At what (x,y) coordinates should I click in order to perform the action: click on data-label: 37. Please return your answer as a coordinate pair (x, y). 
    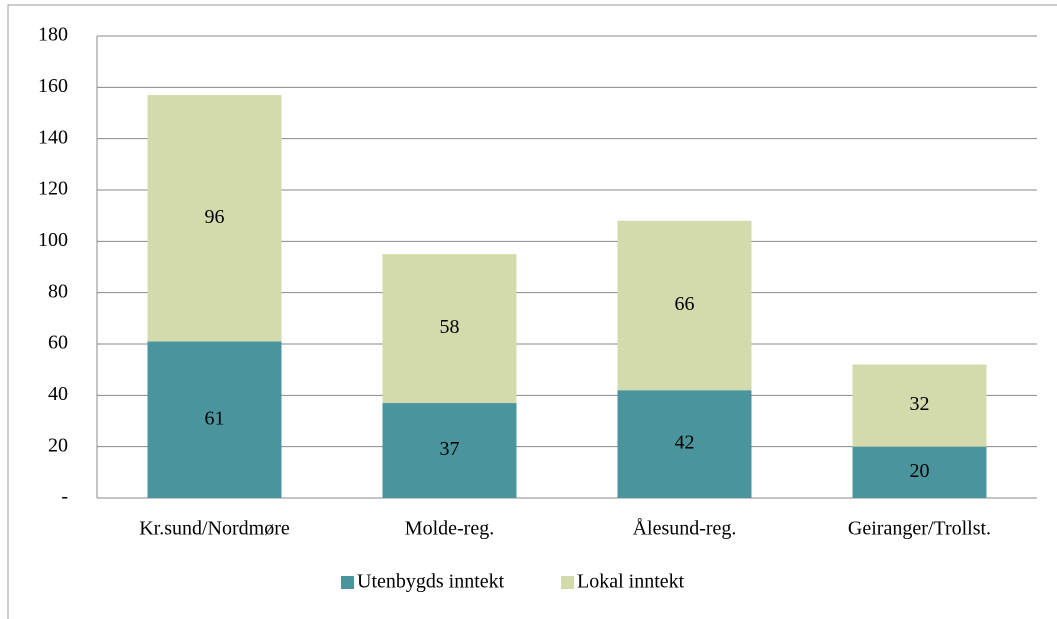
    Looking at the image, I should click on (450, 449).